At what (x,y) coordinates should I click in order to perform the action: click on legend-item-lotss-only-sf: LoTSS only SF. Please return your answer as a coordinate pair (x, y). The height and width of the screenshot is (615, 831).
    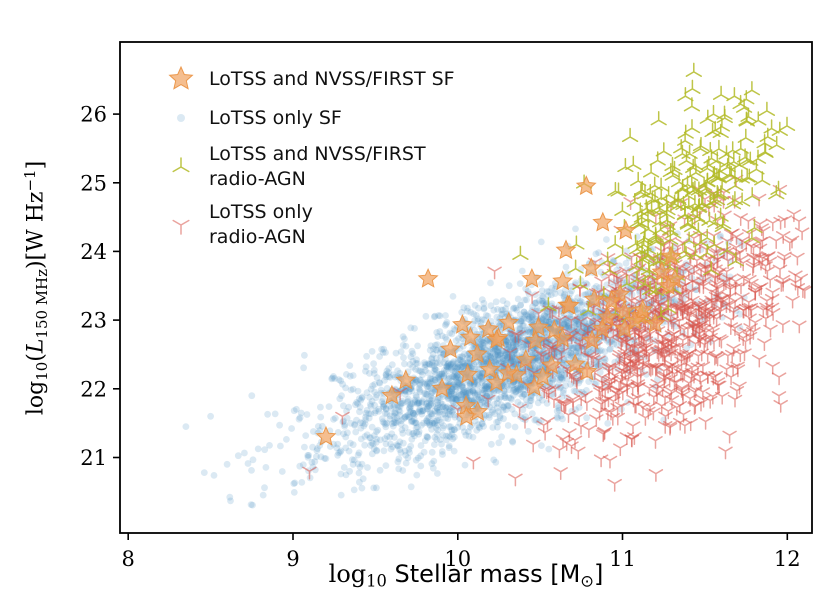
    Looking at the image, I should click on (306, 118).